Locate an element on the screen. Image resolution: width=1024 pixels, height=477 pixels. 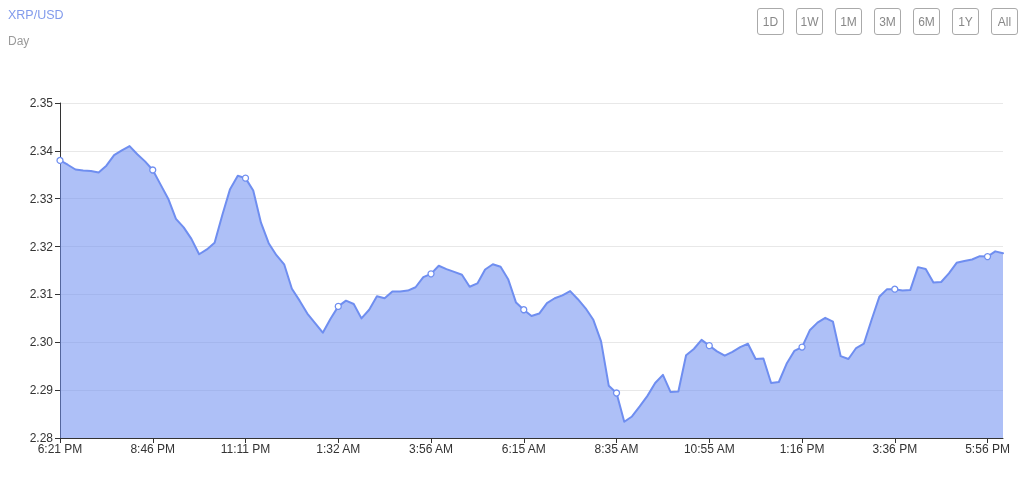
y-tick-label: 2.29 is located at coordinates (41, 390).